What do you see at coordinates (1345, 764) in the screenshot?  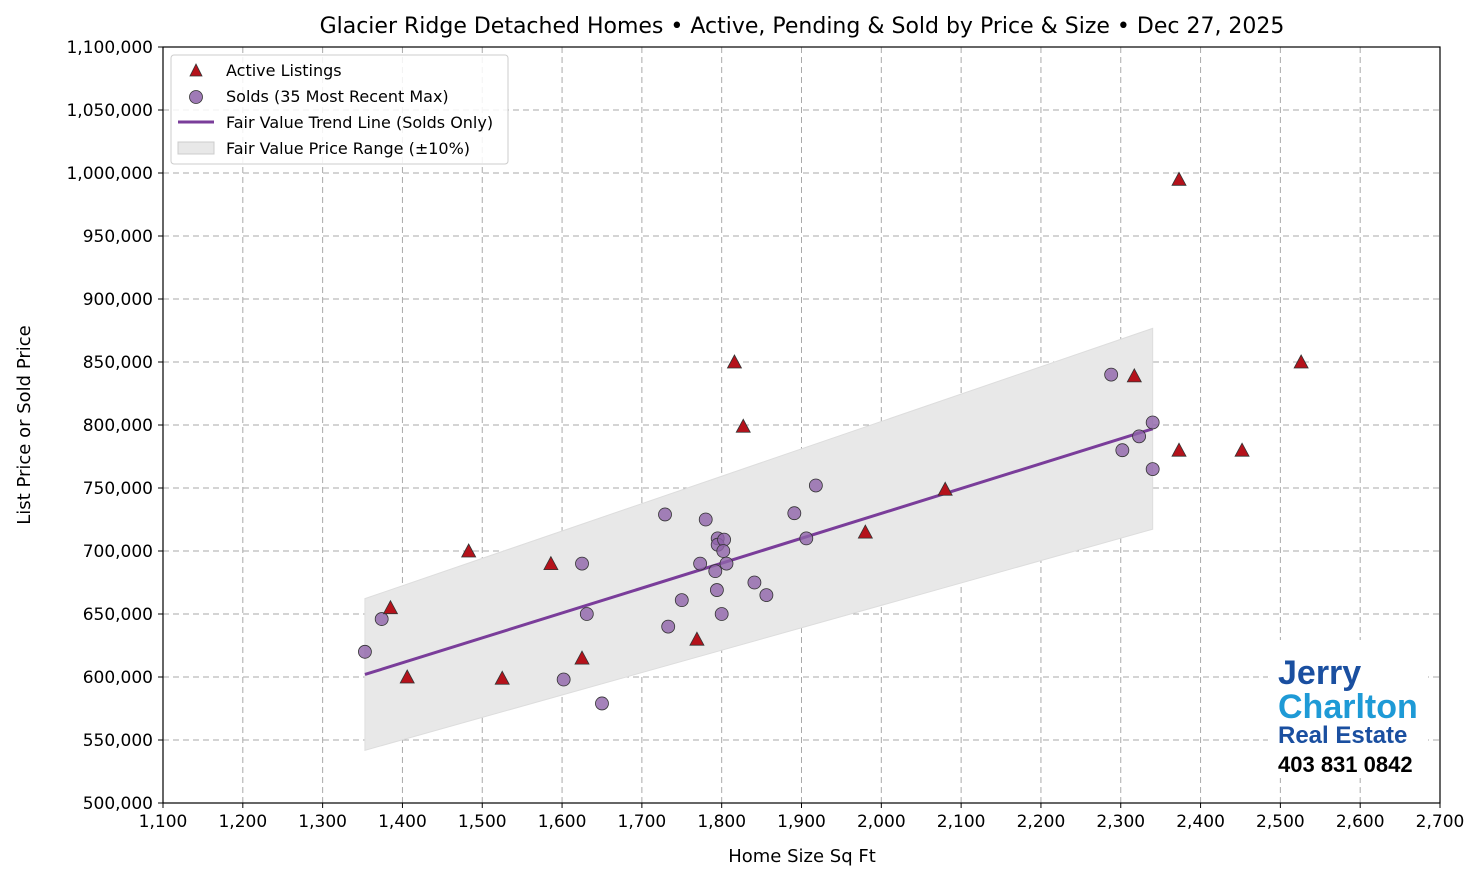 I see `phone-number: 403 831 0842` at bounding box center [1345, 764].